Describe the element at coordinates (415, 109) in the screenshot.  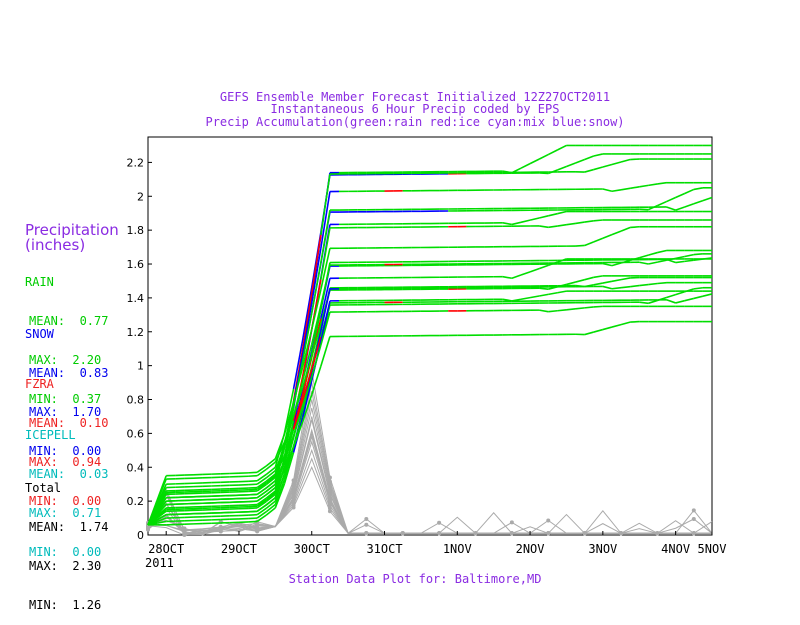
I see `chart-title-line-2: Instantaneous 6 Hour Precip coded by EPS` at that location.